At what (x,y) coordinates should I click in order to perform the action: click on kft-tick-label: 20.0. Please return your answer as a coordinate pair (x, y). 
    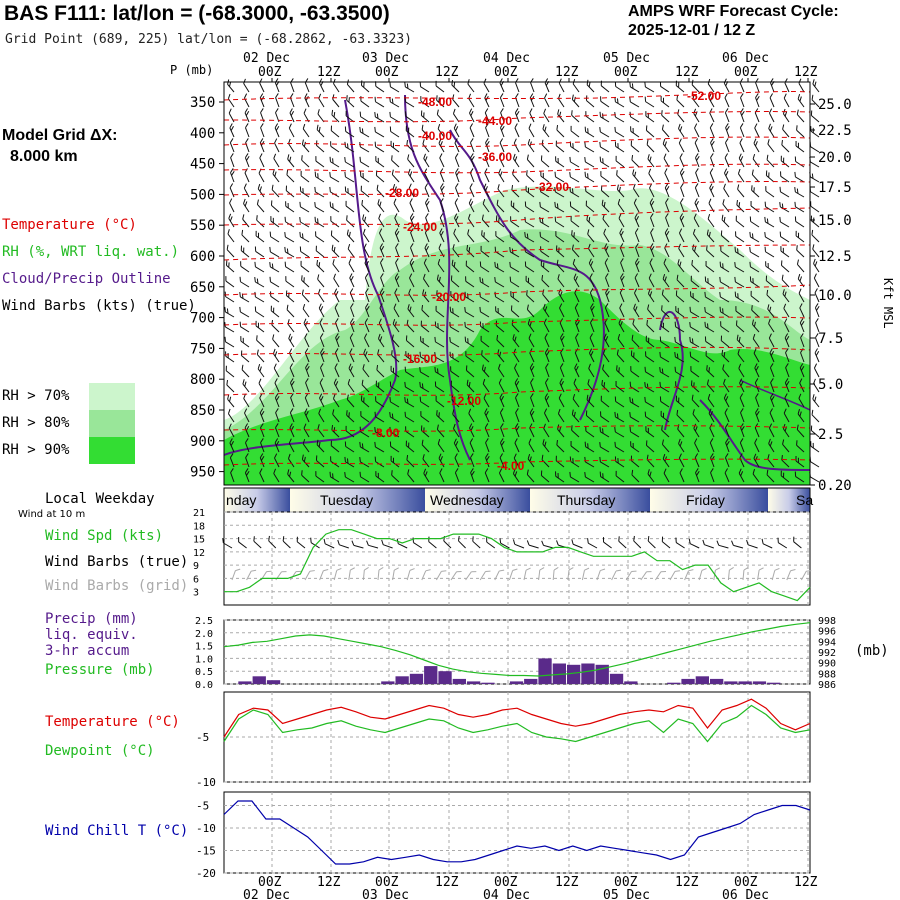
    Looking at the image, I should click on (835, 158).